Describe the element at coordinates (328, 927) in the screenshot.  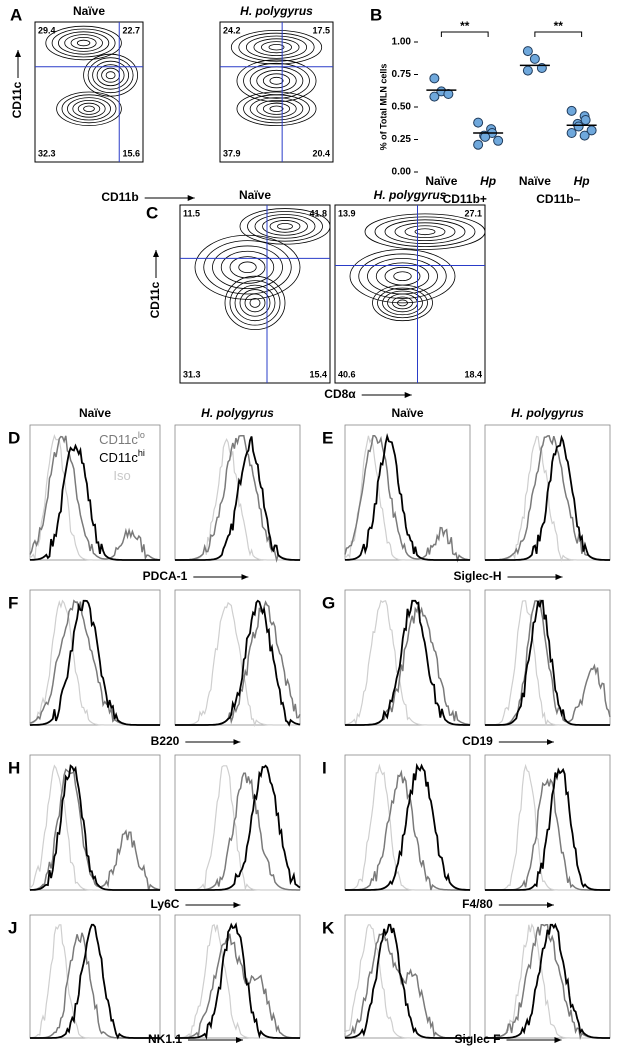
I see `panel-letter: K` at that location.